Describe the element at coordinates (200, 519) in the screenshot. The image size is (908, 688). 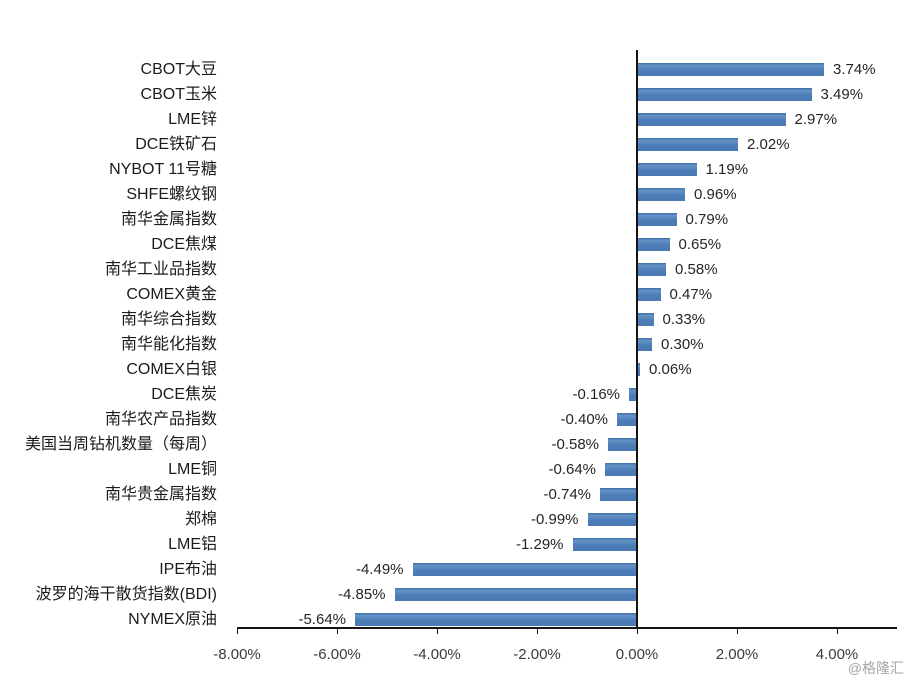
I see `category-label: 郑棉` at that location.